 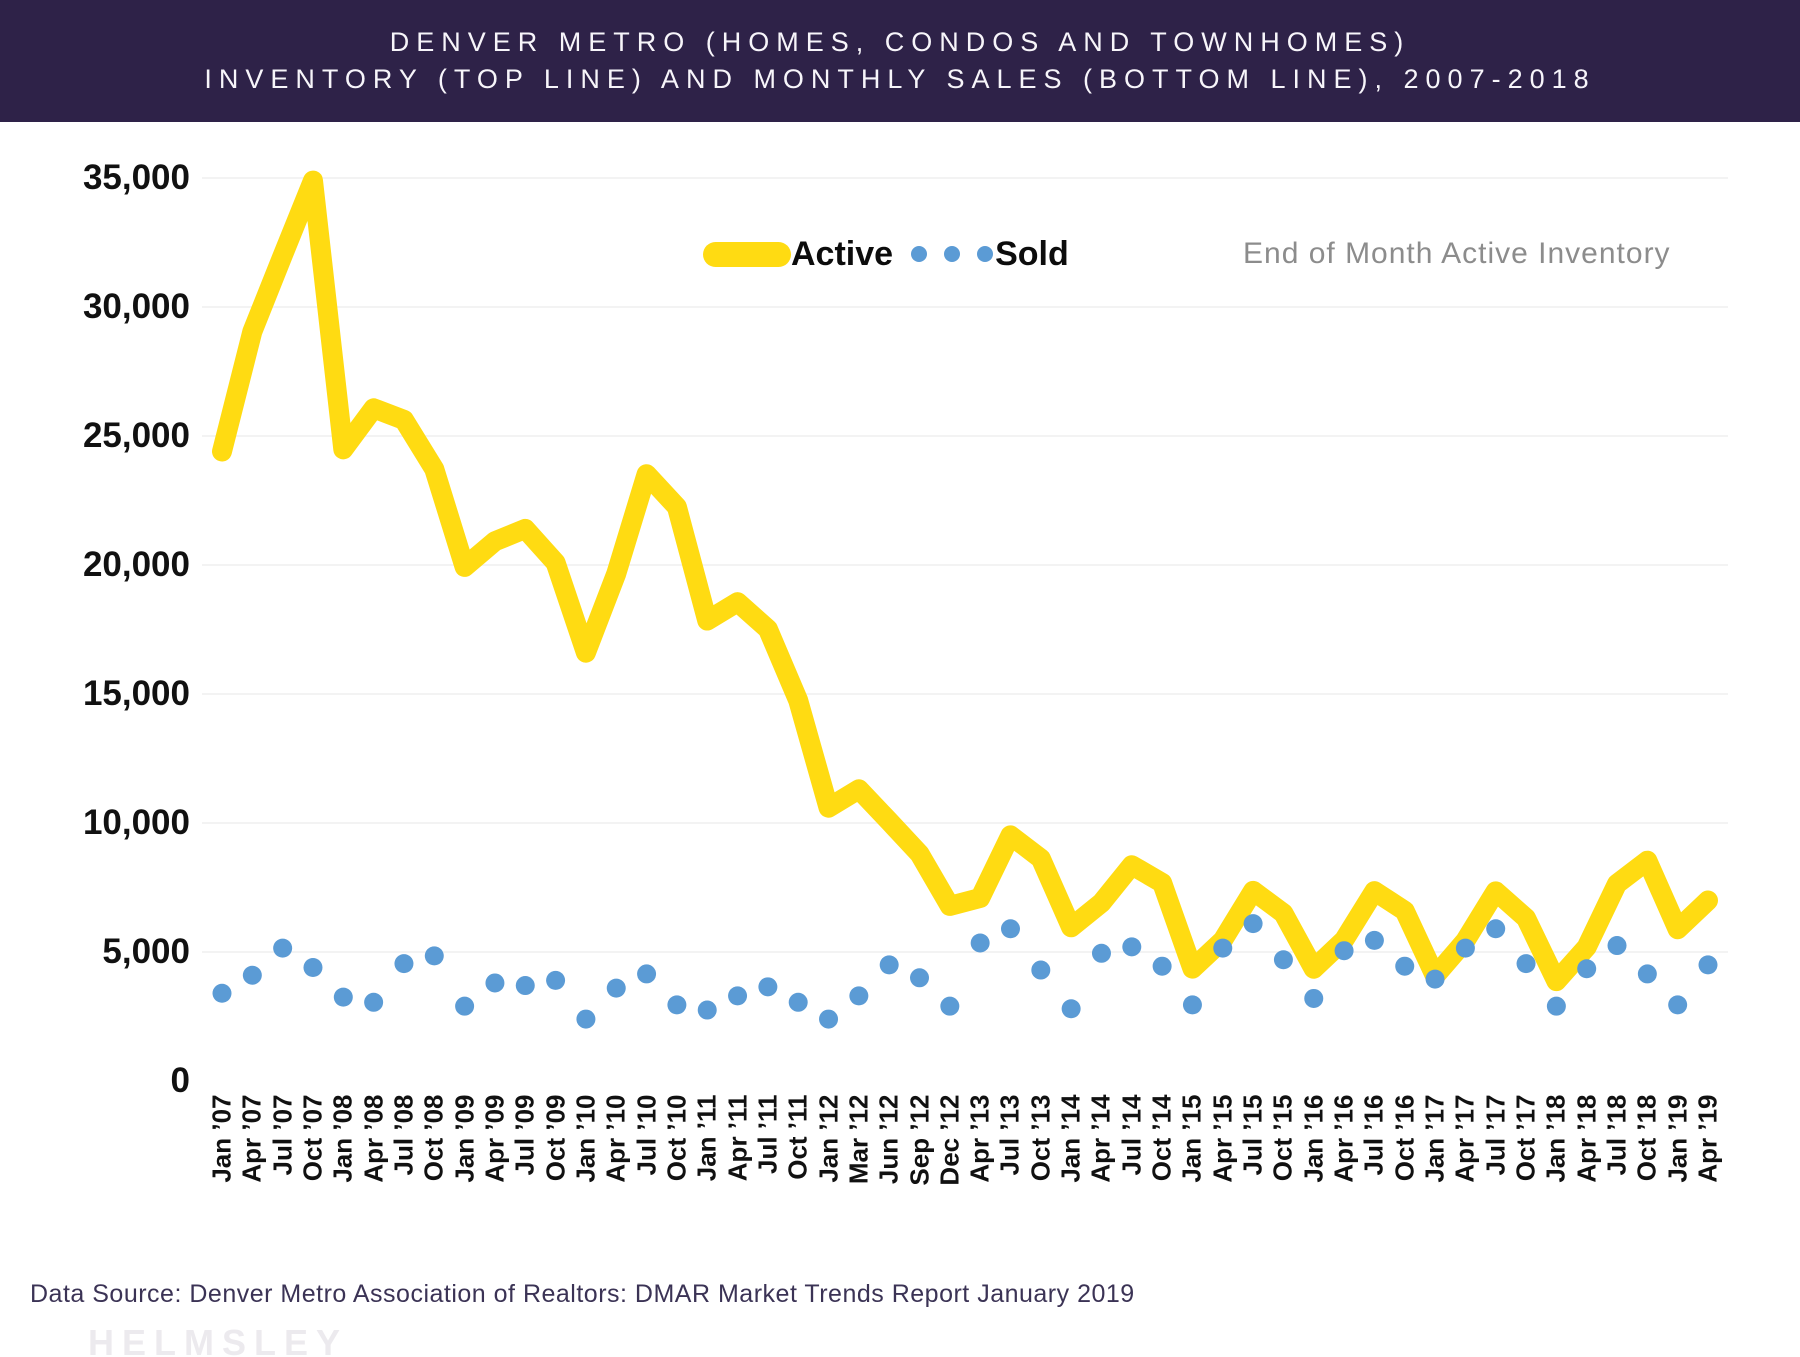 What do you see at coordinates (1009, 1135) in the screenshot?
I see `x-axis-tick-label: Jul ’13` at bounding box center [1009, 1135].